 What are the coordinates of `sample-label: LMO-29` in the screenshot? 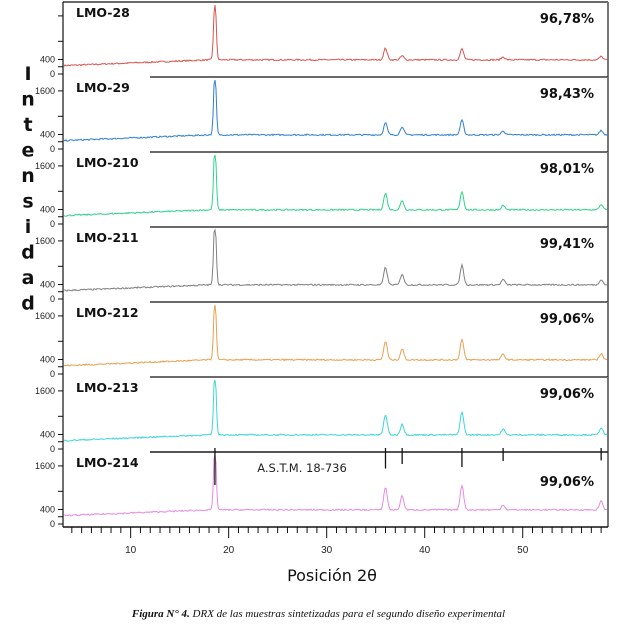 It's located at (103, 87).